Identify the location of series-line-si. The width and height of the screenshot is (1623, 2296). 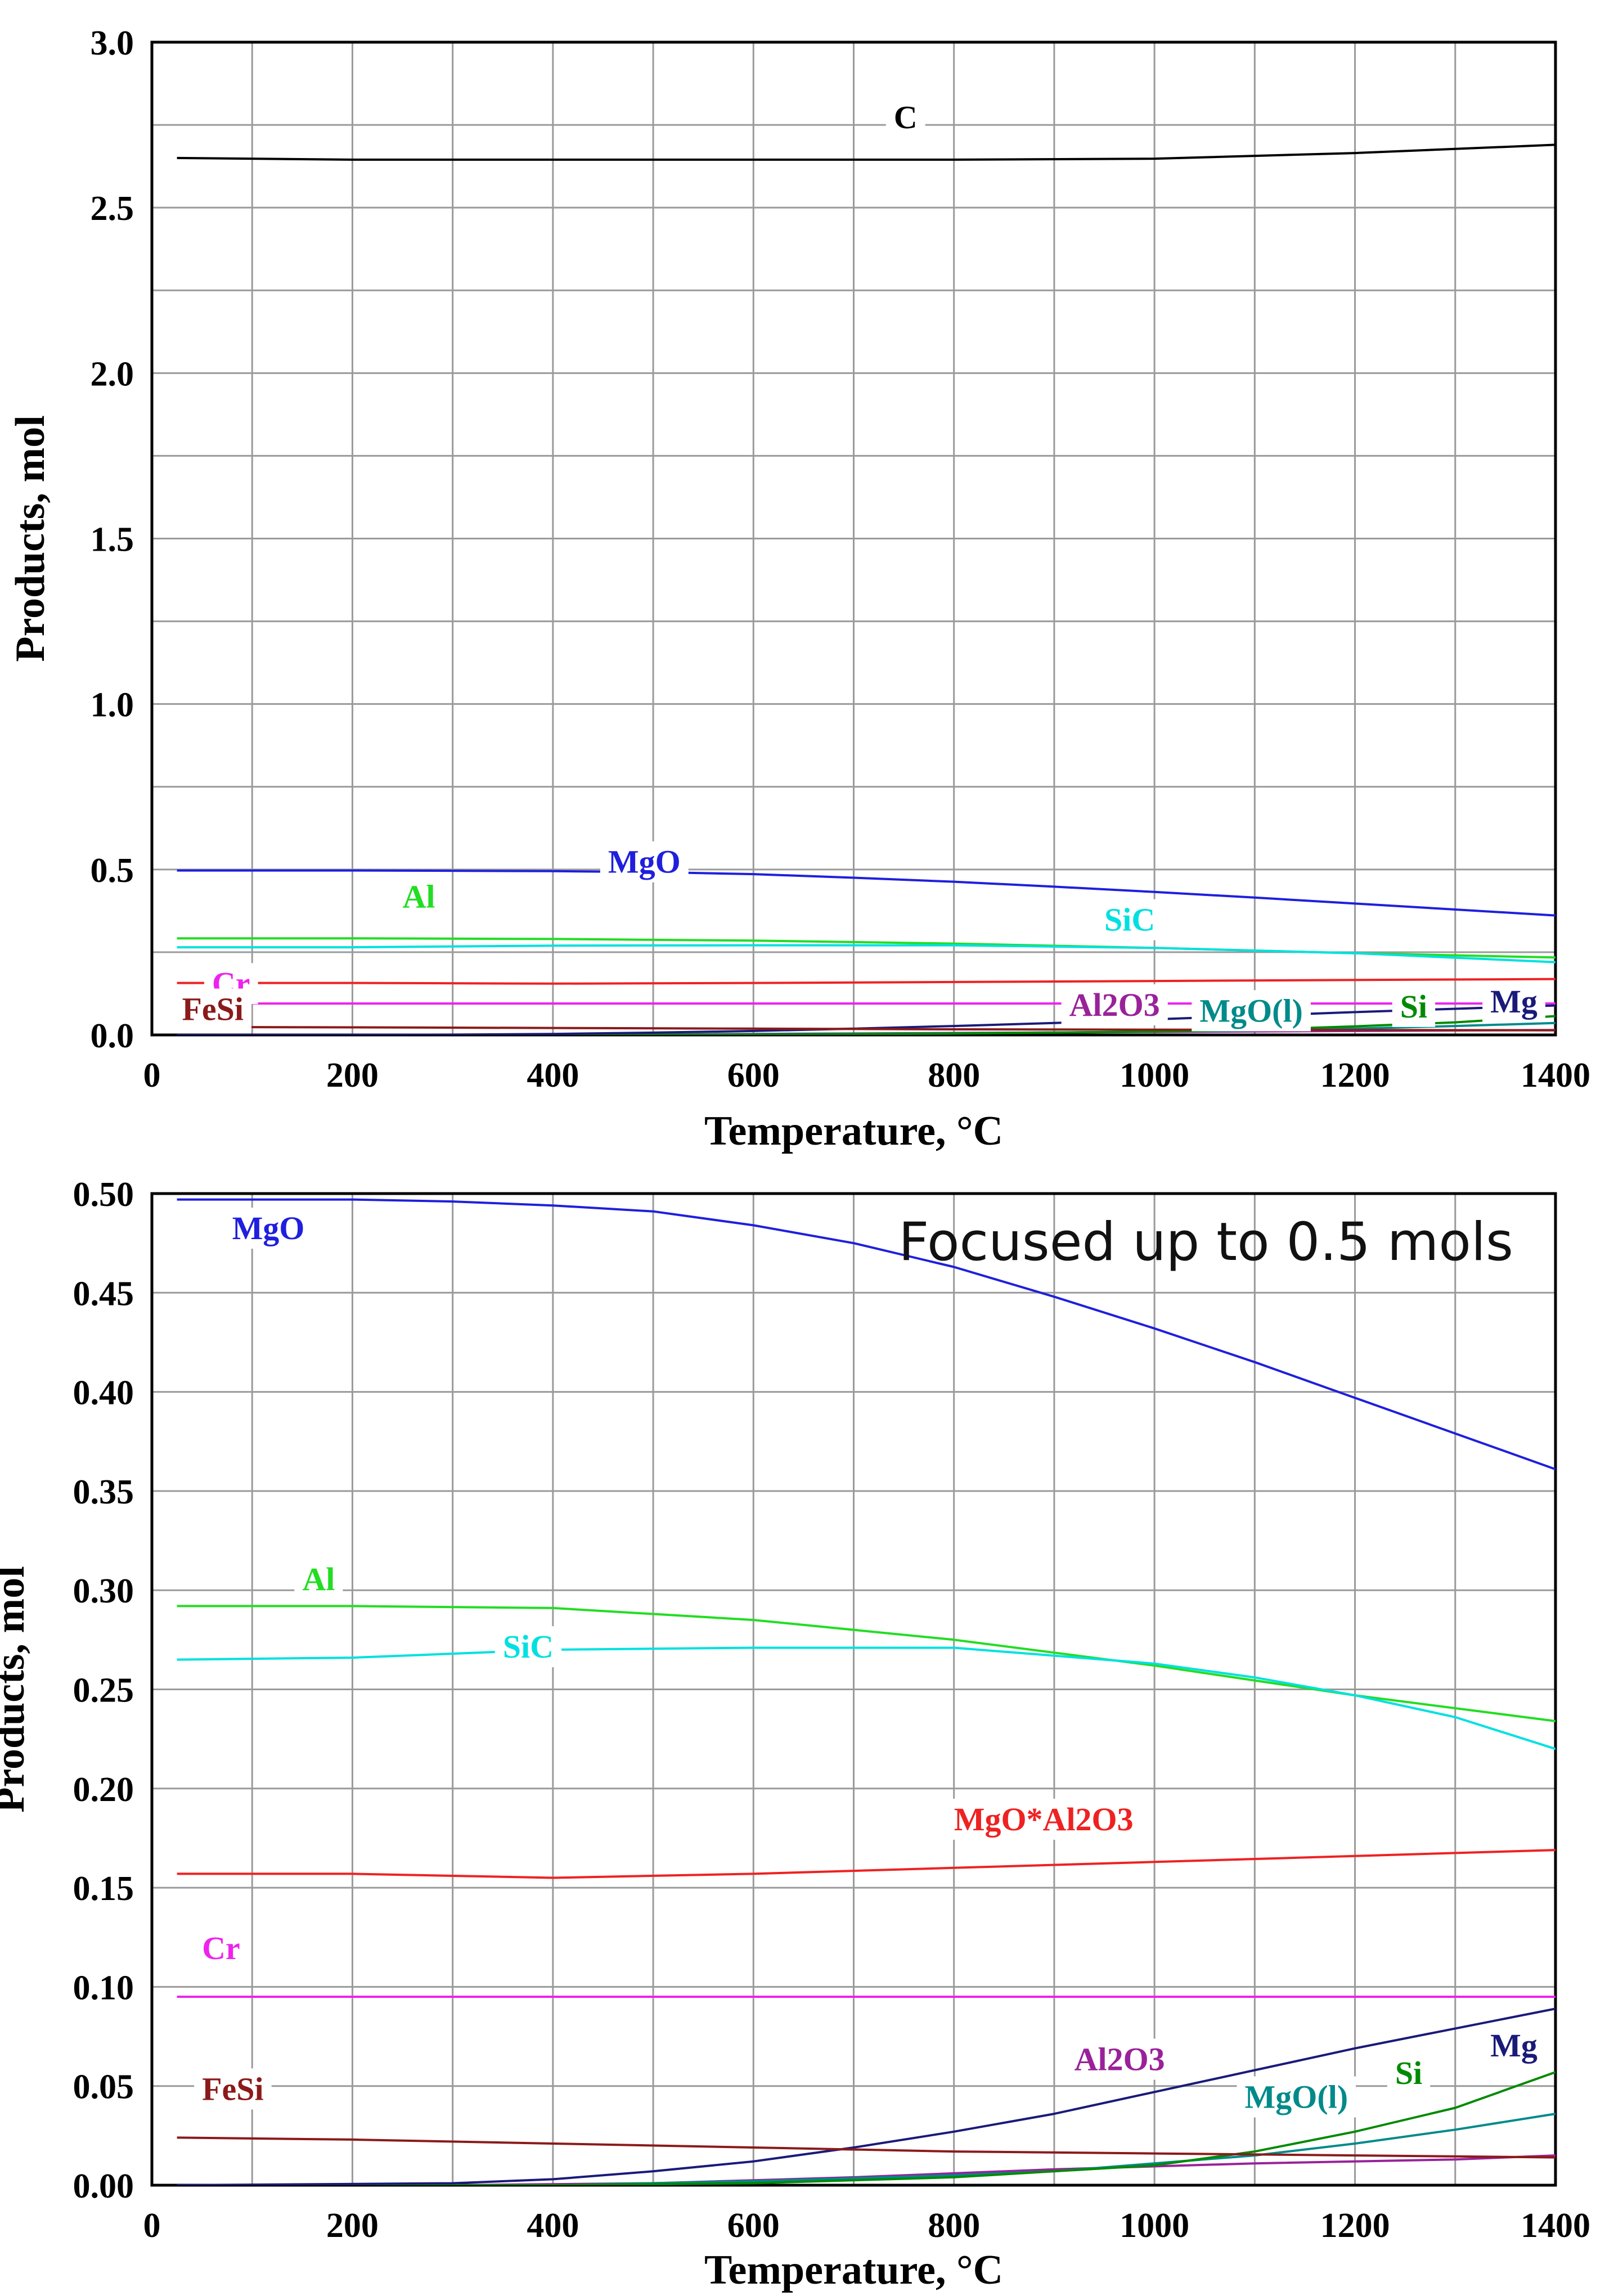
(866, 2128).